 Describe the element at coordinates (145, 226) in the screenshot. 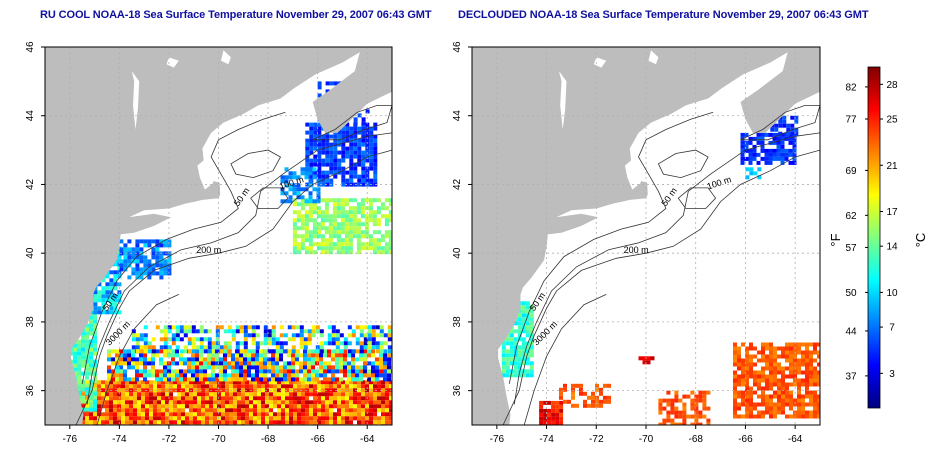

I see `long-island` at that location.